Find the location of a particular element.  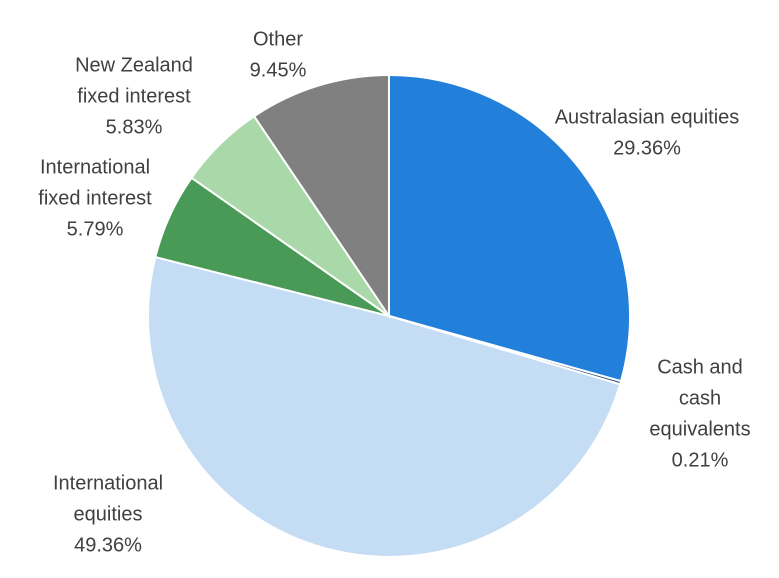

slice-name-label-4: New Zealand is located at coordinates (134, 65).